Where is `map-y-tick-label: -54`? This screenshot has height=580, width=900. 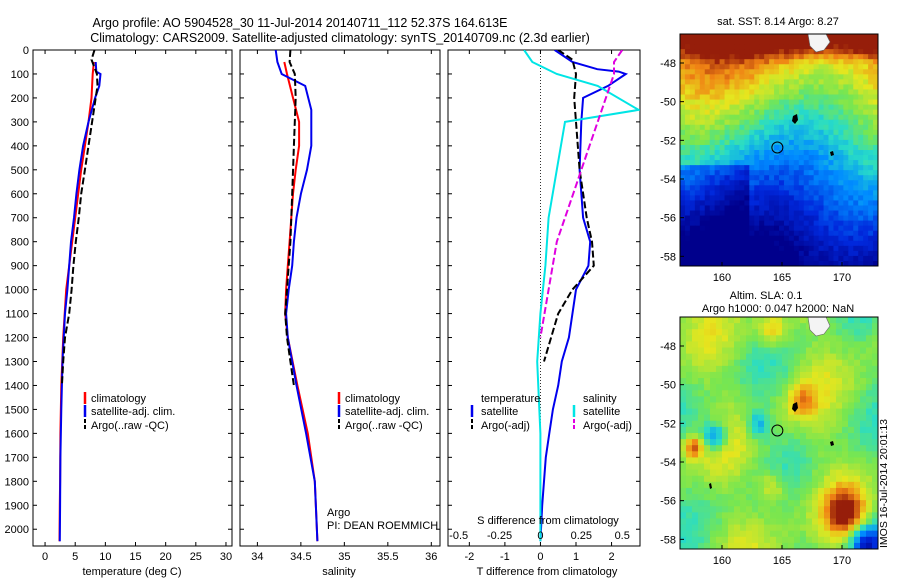
map-y-tick-label: -54 is located at coordinates (668, 463).